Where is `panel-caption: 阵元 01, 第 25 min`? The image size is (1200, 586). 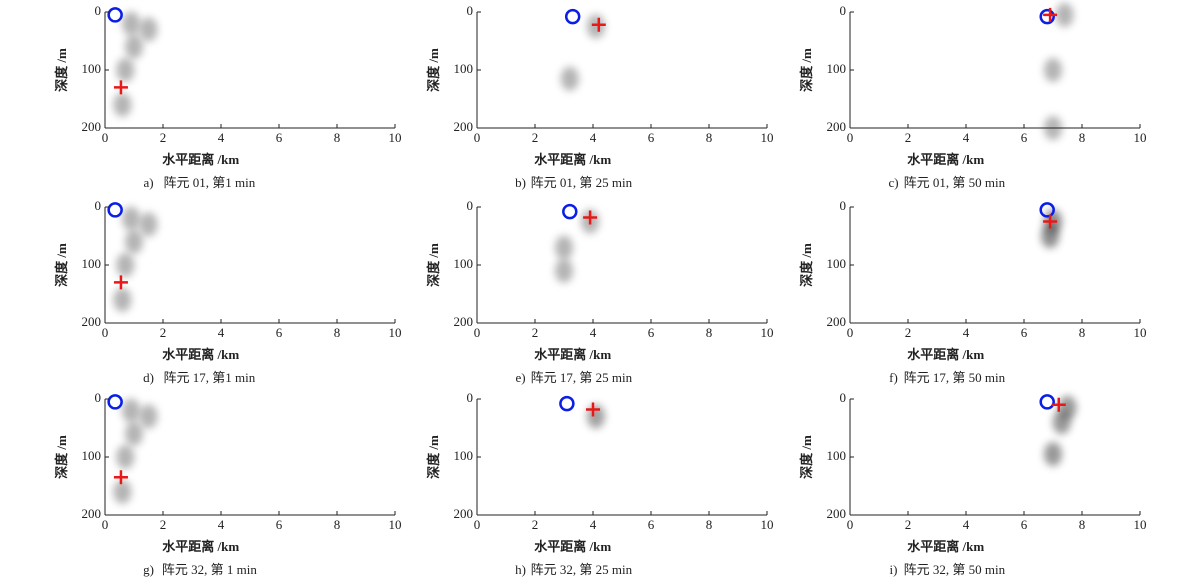
panel-caption: 阵元 01, 第 25 min is located at coordinates (582, 182).